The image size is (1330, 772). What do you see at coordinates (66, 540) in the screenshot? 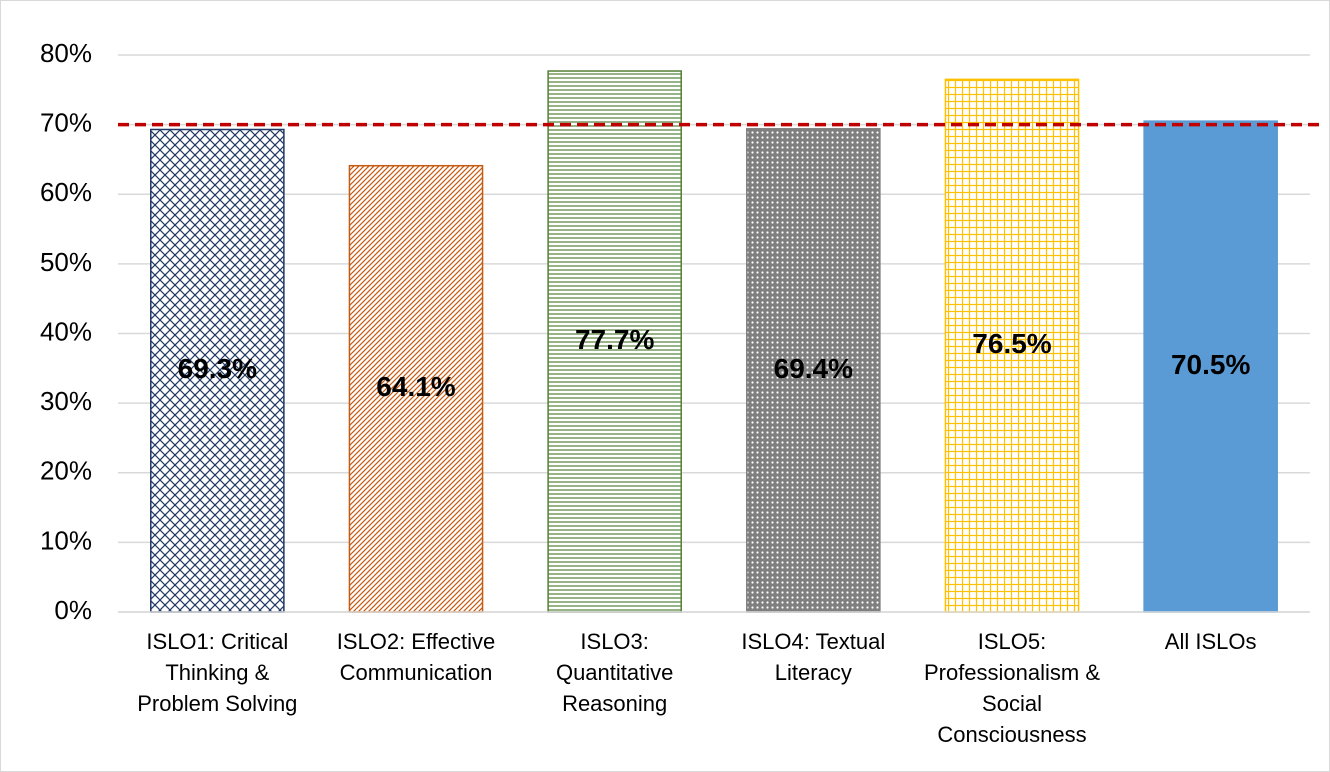
I see `y-tick-label: 10%` at bounding box center [66, 540].